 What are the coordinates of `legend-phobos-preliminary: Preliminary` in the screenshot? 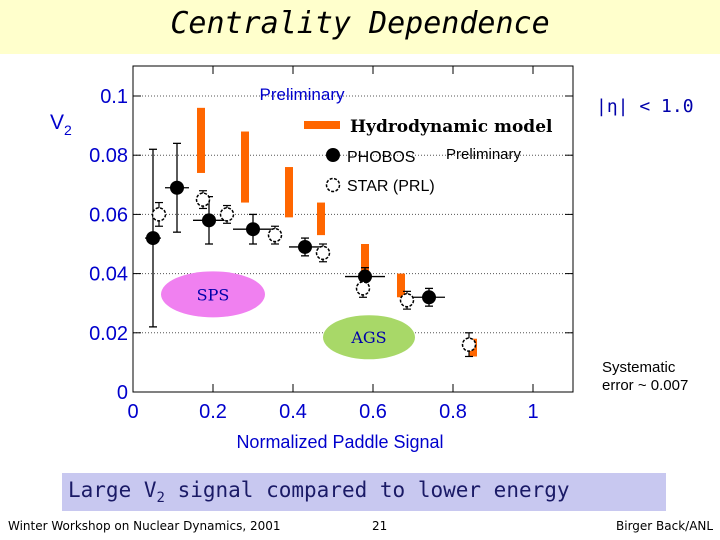 It's located at (484, 154).